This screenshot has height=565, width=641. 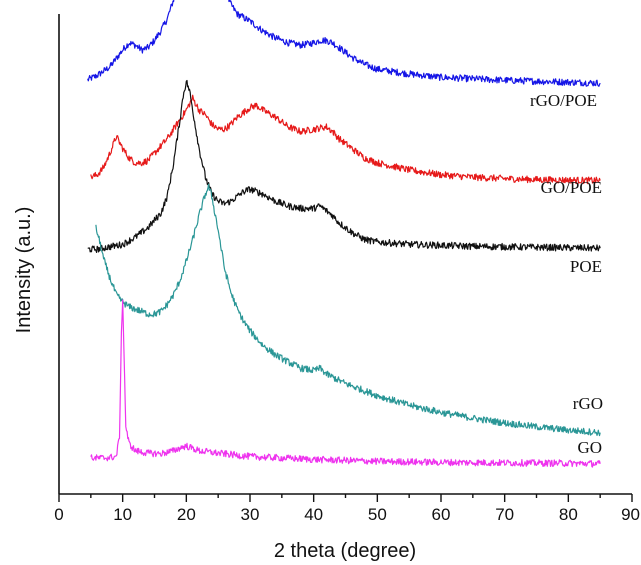 I want to click on series-line-rgo-poe, so click(x=344, y=43).